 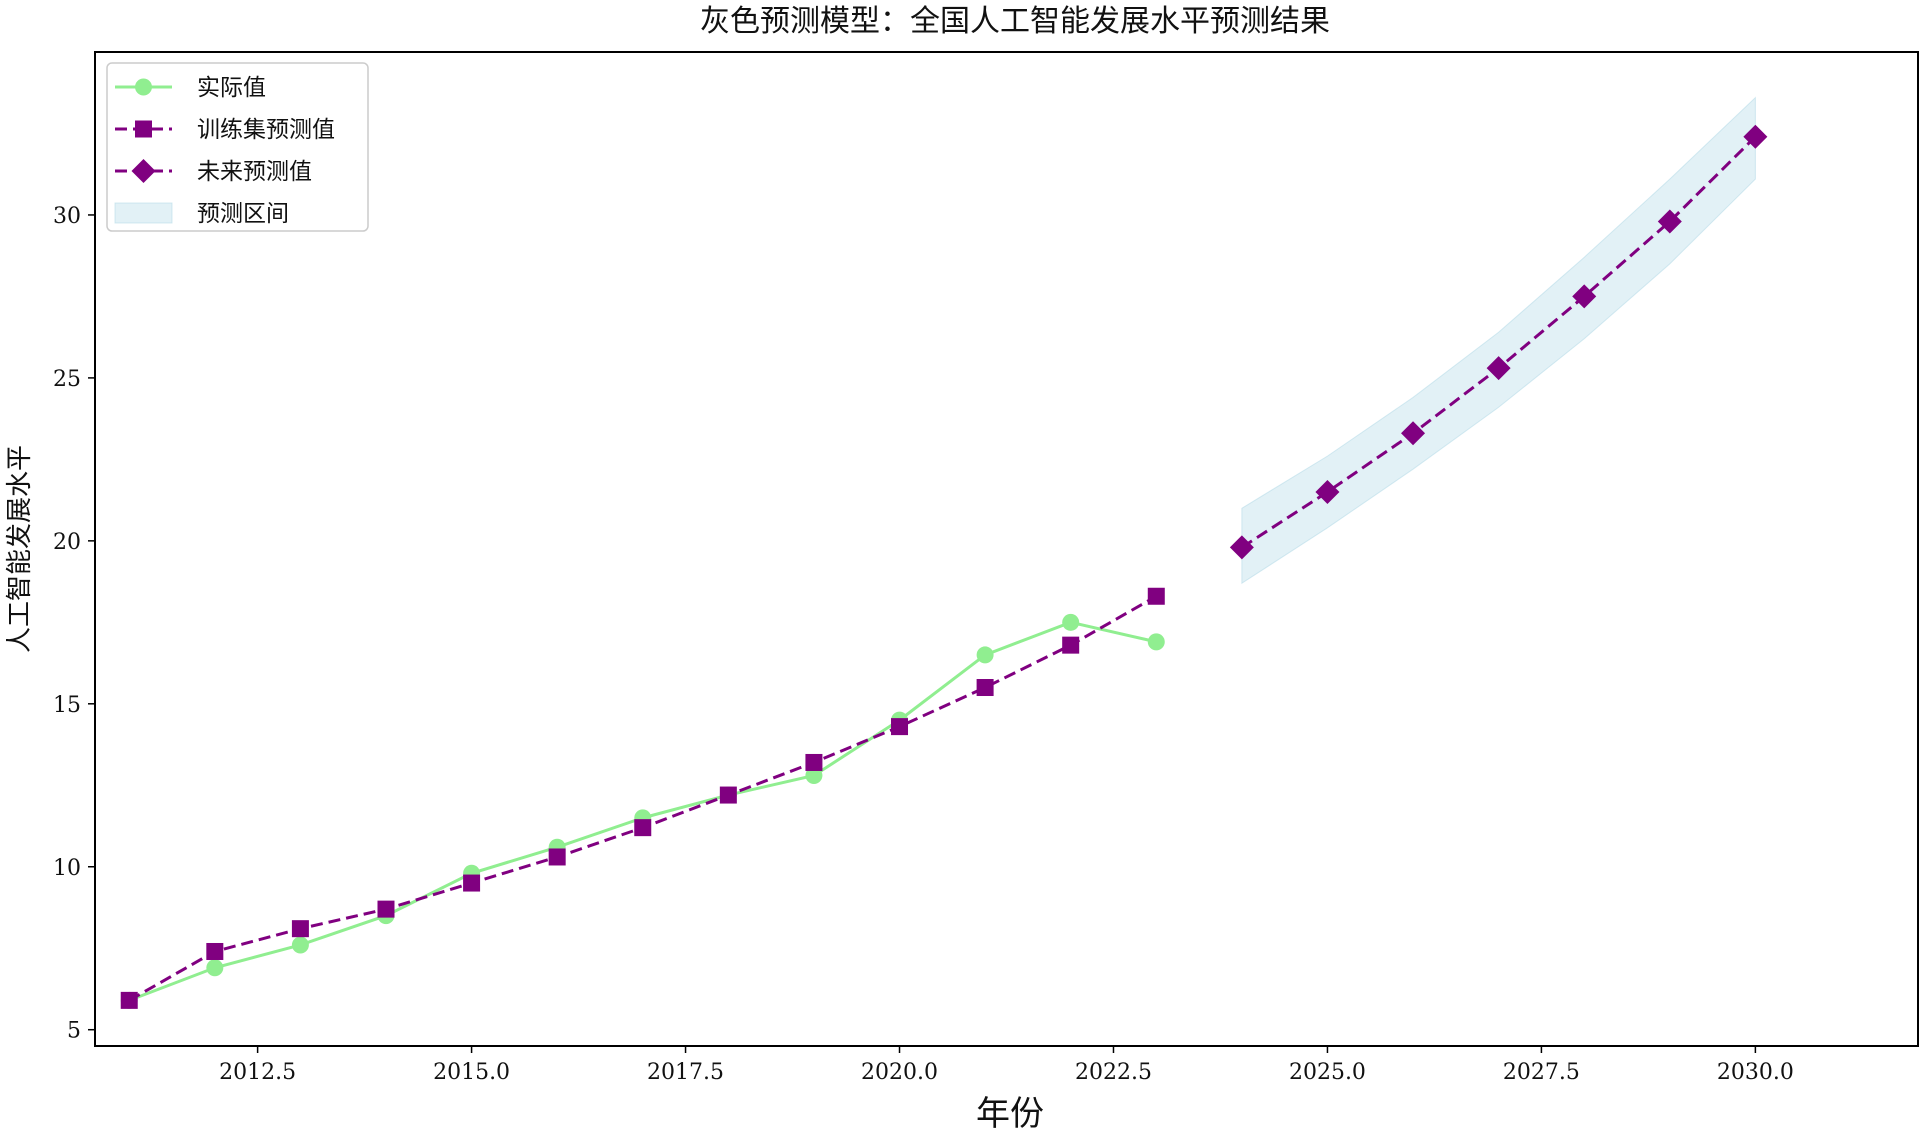 What do you see at coordinates (685, 1072) in the screenshot?
I see `x-tick-label: 2017.5` at bounding box center [685, 1072].